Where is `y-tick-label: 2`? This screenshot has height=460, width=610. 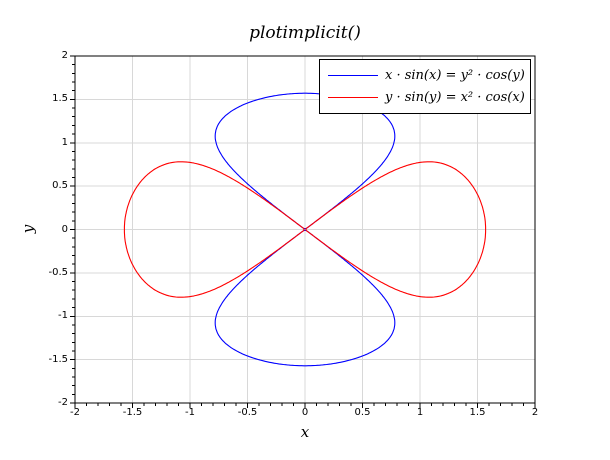 y-tick-label: 2 is located at coordinates (64, 55).